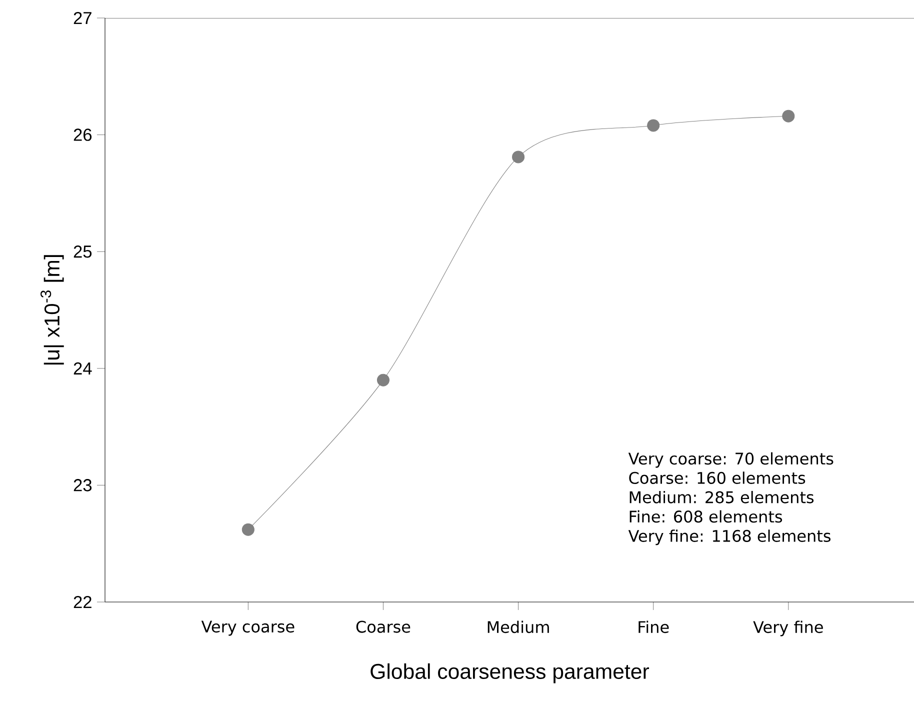 This screenshot has height=704, width=914. I want to click on y-tick-label: 24, so click(83, 368).